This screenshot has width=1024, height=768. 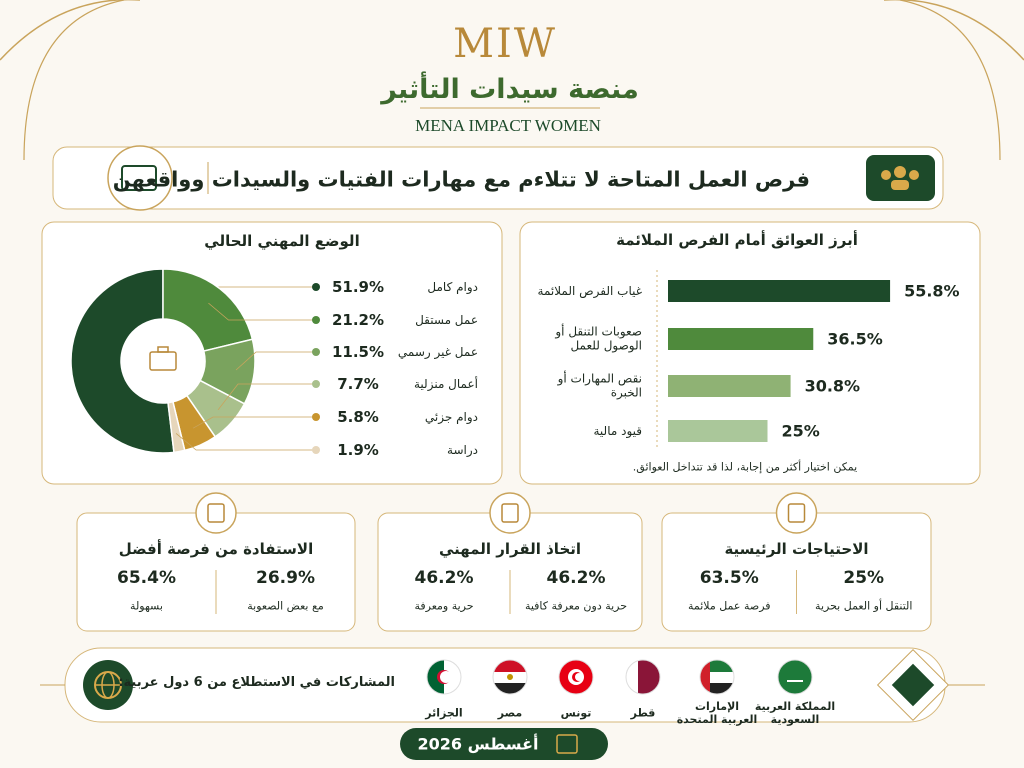 What do you see at coordinates (358, 384) in the screenshot?
I see `value-label: 7.7%` at bounding box center [358, 384].